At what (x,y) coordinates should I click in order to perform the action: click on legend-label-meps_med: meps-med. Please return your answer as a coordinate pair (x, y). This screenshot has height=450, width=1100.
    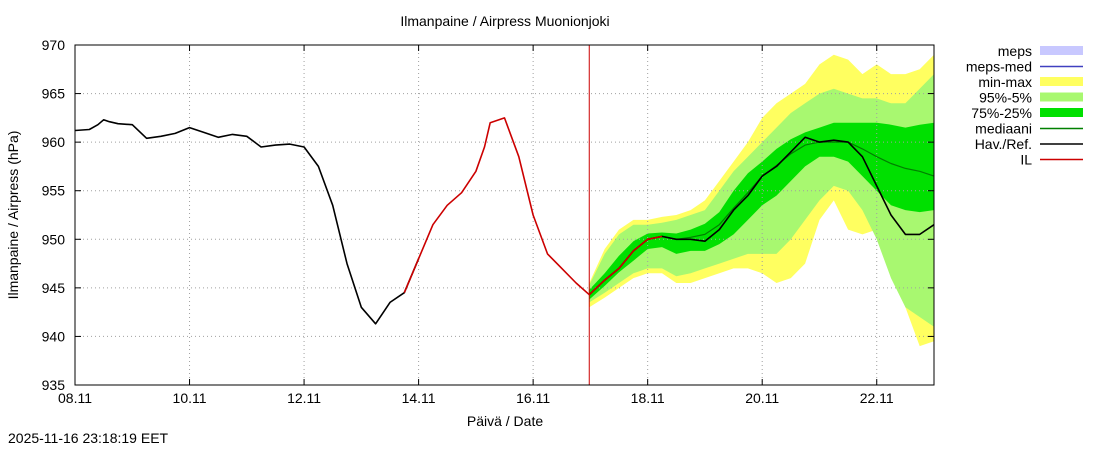
    Looking at the image, I should click on (999, 67).